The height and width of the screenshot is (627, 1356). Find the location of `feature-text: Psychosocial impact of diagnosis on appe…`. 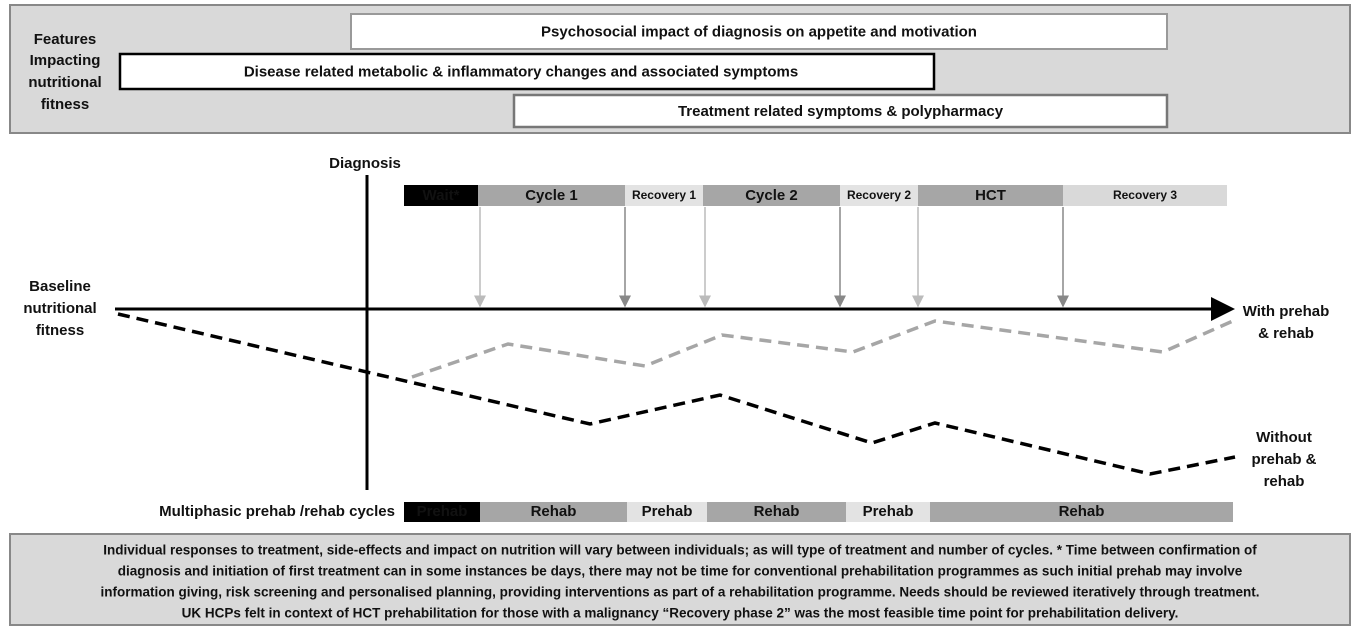

feature-text: Psychosocial impact of diagnosis on appe… is located at coordinates (759, 31).